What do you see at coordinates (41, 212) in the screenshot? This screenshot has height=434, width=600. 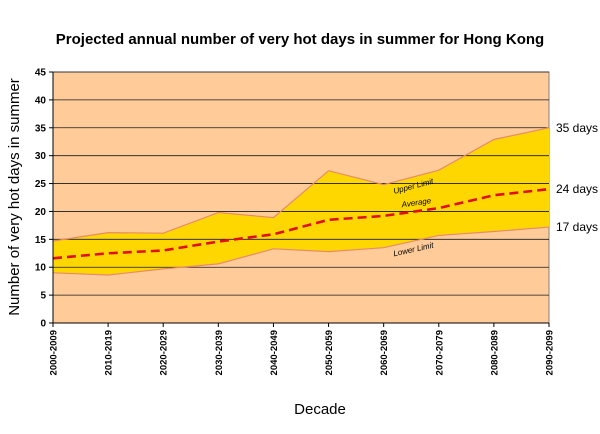 I see `y-tick-label: 20` at bounding box center [41, 212].